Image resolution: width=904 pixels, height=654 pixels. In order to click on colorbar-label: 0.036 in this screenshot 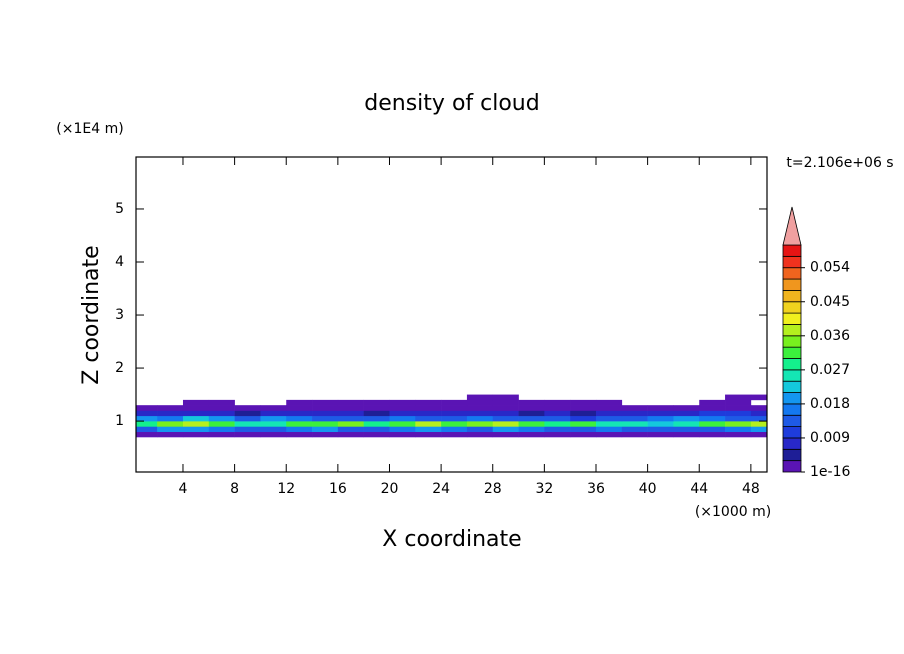, I will do `click(830, 336)`.